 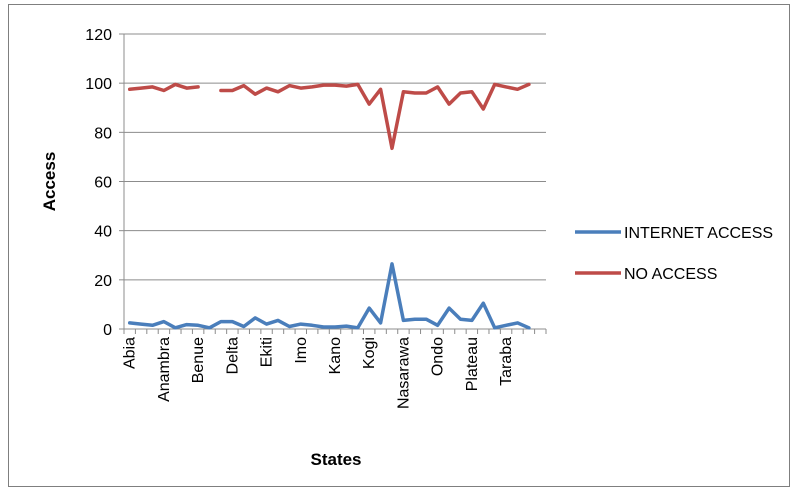 I want to click on x-tick-label: Ekiti, so click(x=267, y=352).